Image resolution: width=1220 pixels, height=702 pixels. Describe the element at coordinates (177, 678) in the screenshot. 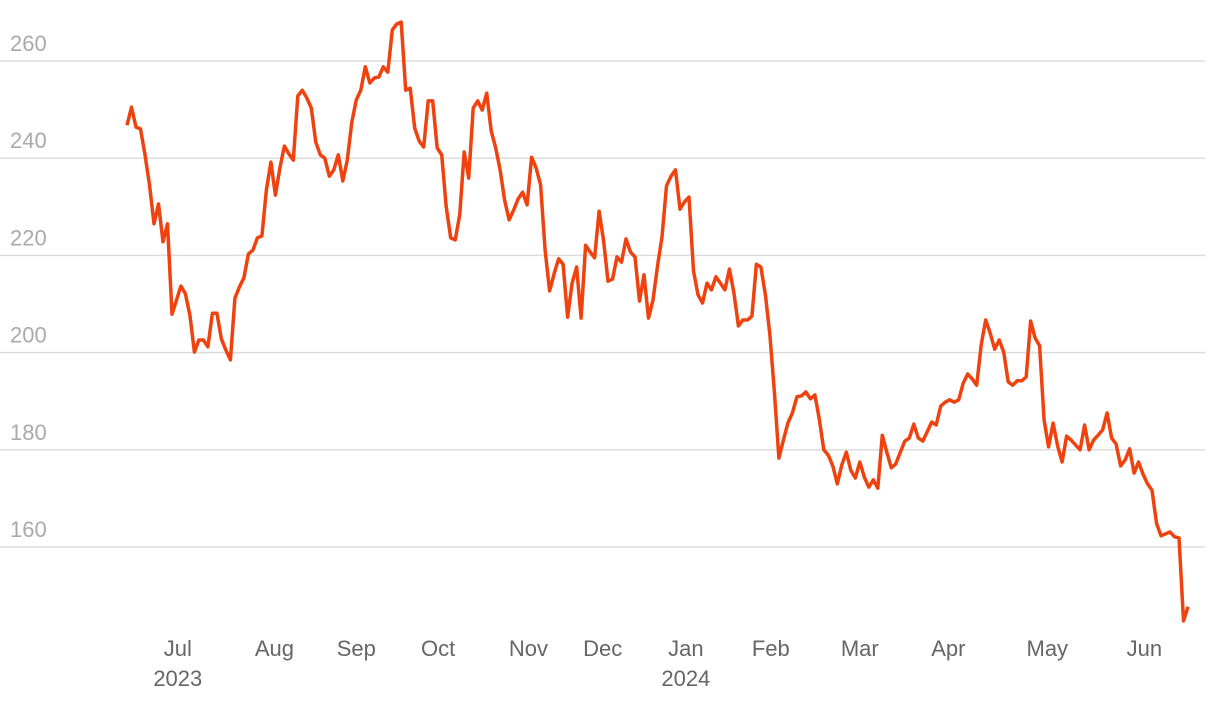

I see `x-year-label: 2023` at that location.